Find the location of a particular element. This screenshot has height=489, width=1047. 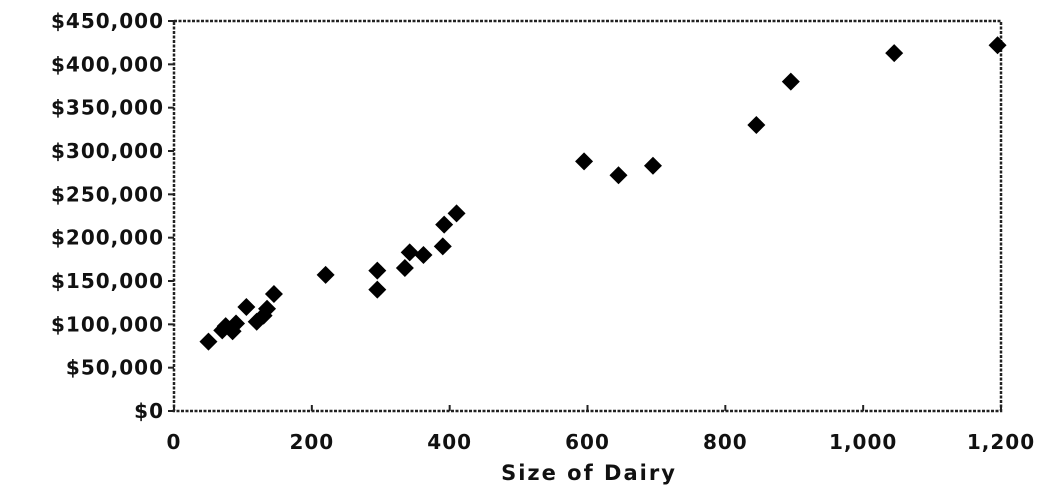

y-tick-label: $150,000 is located at coordinates (107, 281).